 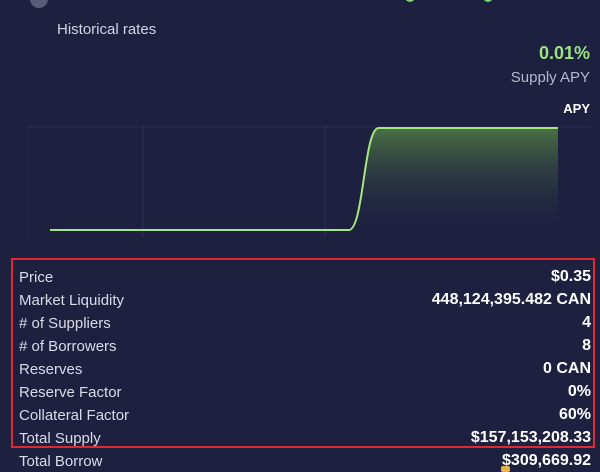 I want to click on stat-value: $157,153,208.33, so click(x=530, y=437).